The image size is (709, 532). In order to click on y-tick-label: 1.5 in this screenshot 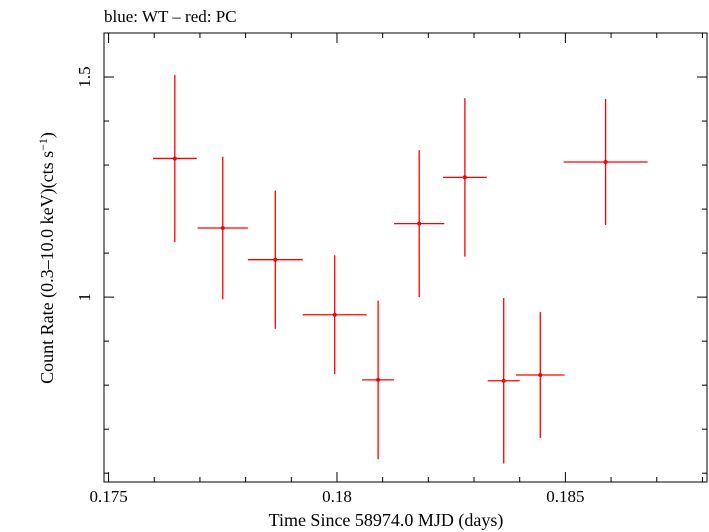, I will do `click(84, 76)`.